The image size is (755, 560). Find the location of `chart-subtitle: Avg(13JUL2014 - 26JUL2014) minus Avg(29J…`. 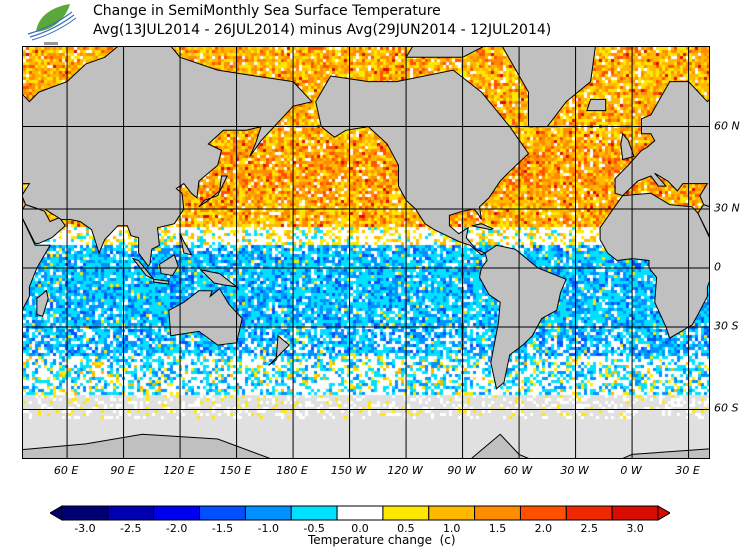

chart-subtitle: Avg(13JUL2014 - 26JUL2014) minus Avg(29J… is located at coordinates (322, 30).